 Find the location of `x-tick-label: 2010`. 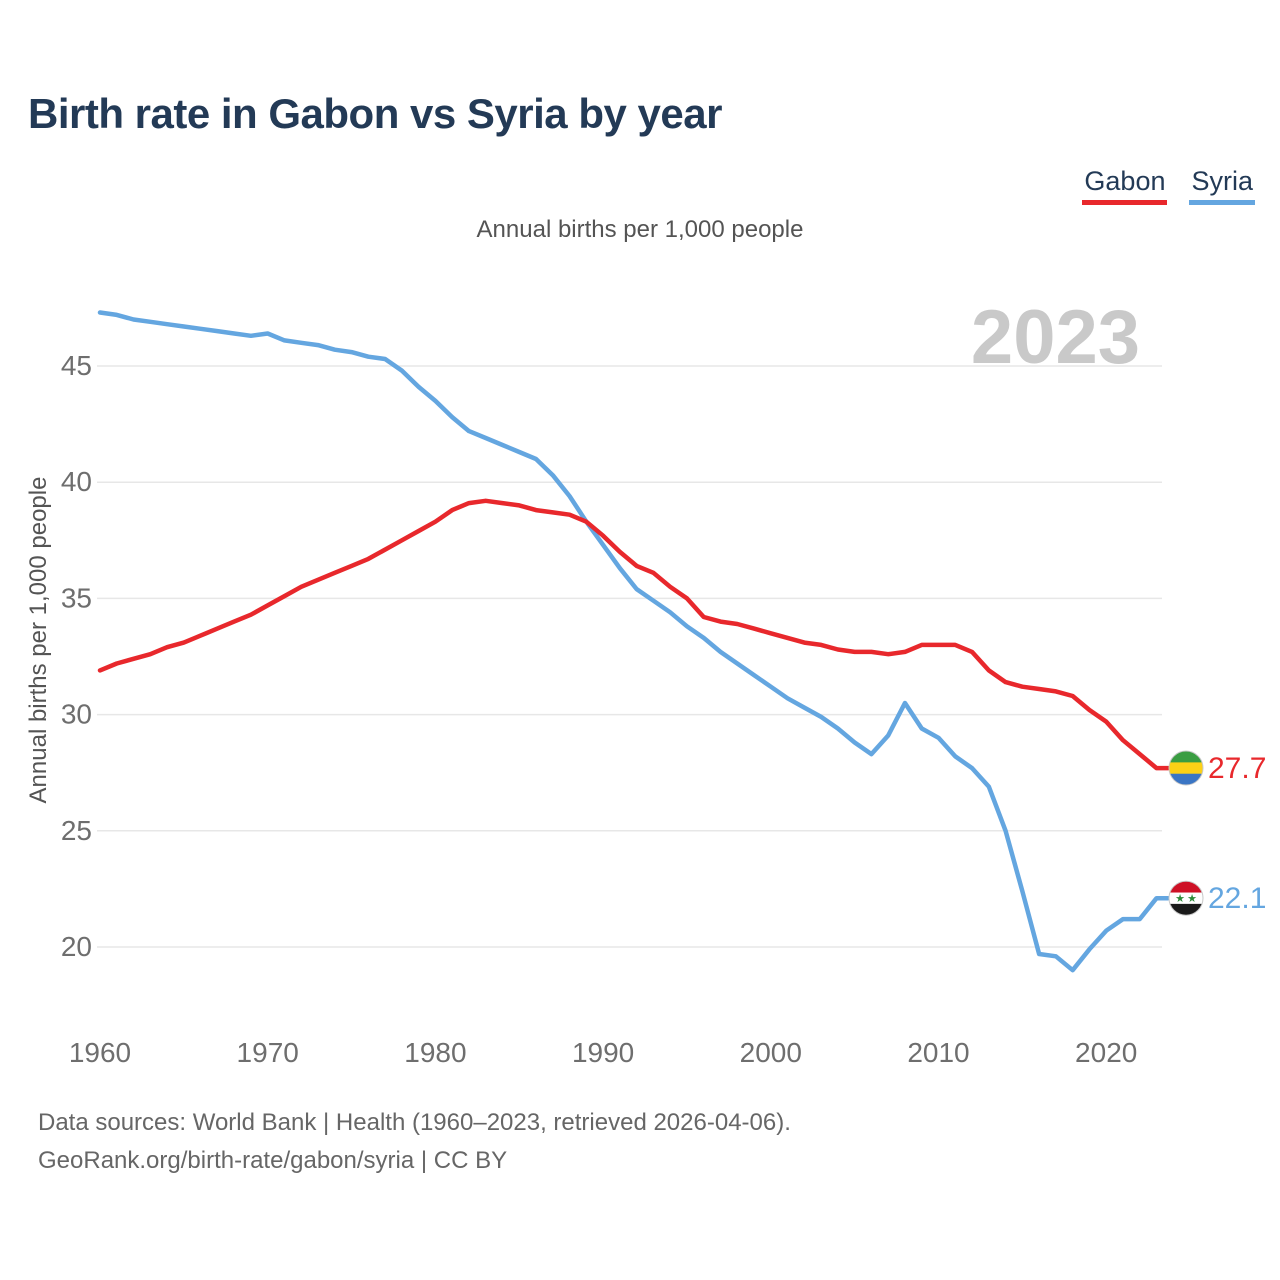

x-tick-label: 2010 is located at coordinates (938, 1052).